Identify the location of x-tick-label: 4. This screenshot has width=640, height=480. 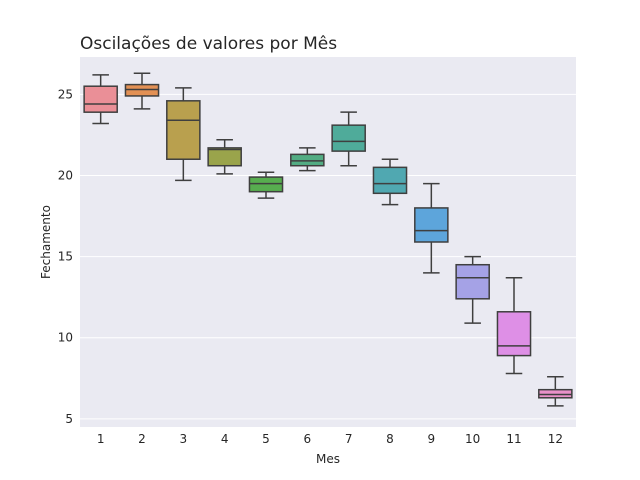
(225, 439).